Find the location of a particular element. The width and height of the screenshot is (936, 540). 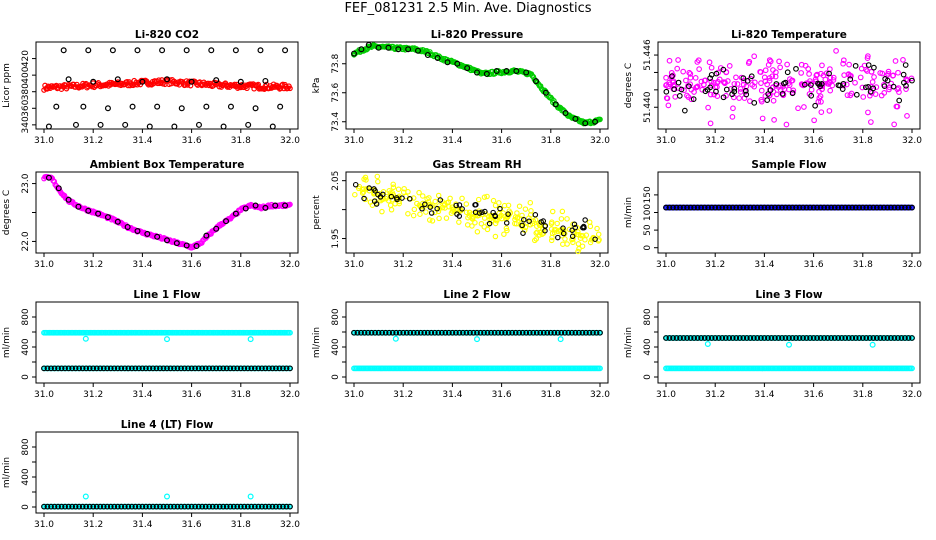

y-tick-label: 73.8 is located at coordinates (336, 63).